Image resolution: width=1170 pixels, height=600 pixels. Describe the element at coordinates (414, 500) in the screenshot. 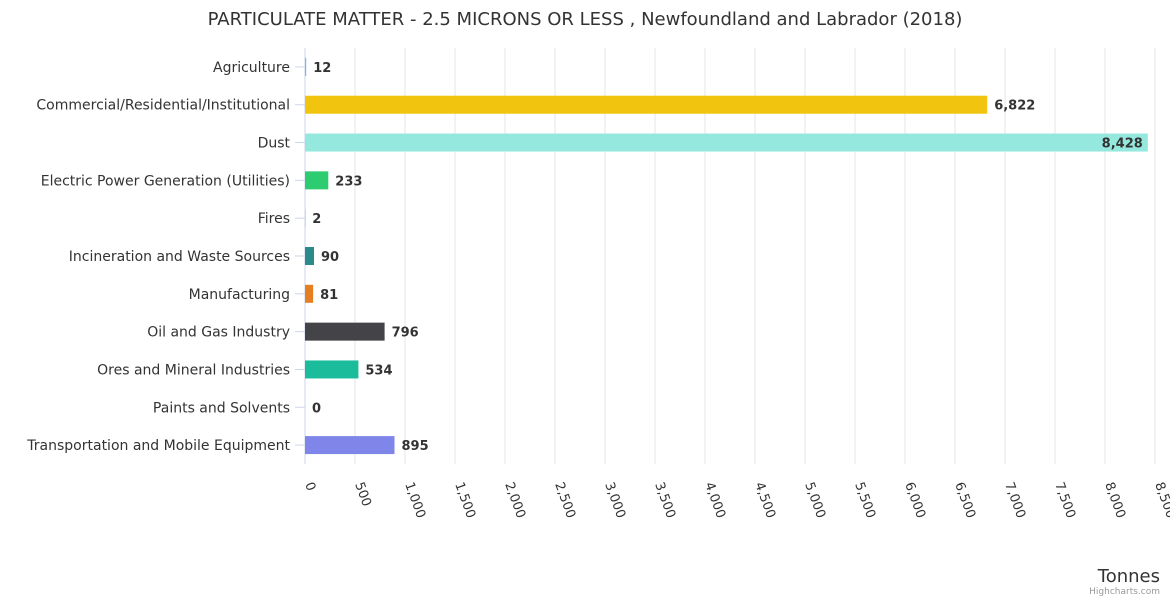

I see `x-tick-label: 1,000` at that location.